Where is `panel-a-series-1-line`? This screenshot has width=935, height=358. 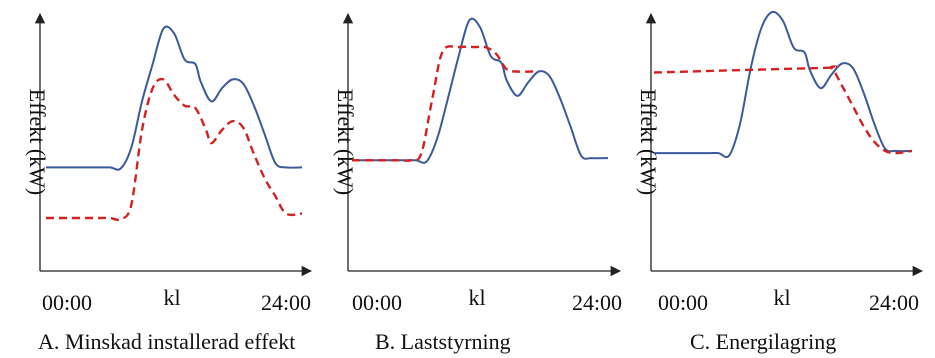
panel-a-series-1-line is located at coordinates (174, 98).